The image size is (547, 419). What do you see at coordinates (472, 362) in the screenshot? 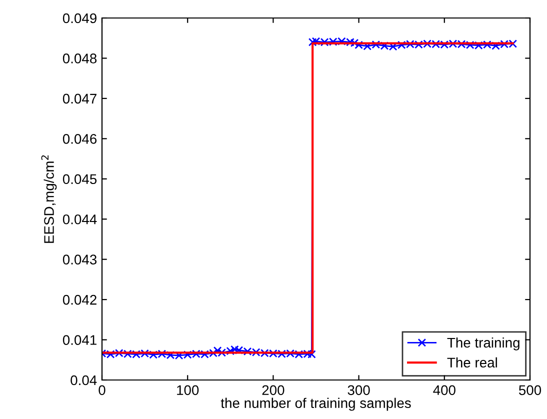
I see `legend-label: The real` at bounding box center [472, 362].